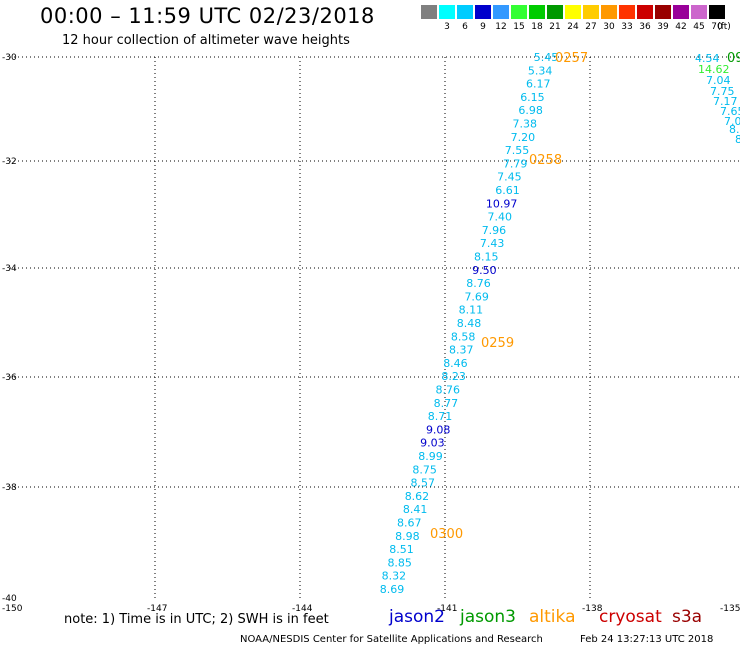  I want to click on wave-height-label-track2: 7.17, so click(725, 101).